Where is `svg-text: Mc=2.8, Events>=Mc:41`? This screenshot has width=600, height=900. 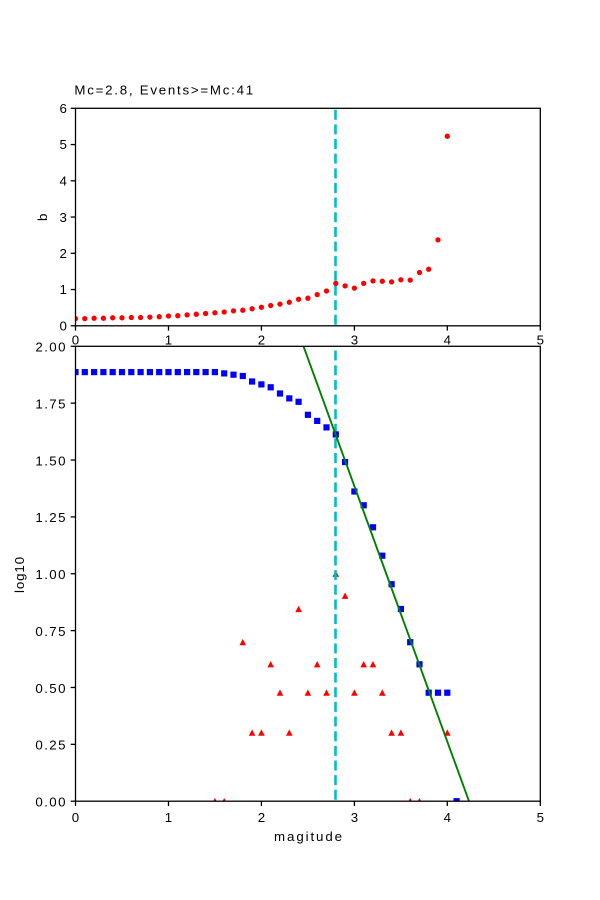
svg-text: Mc=2.8, Events>=Mc:41 is located at coordinates (164, 89).